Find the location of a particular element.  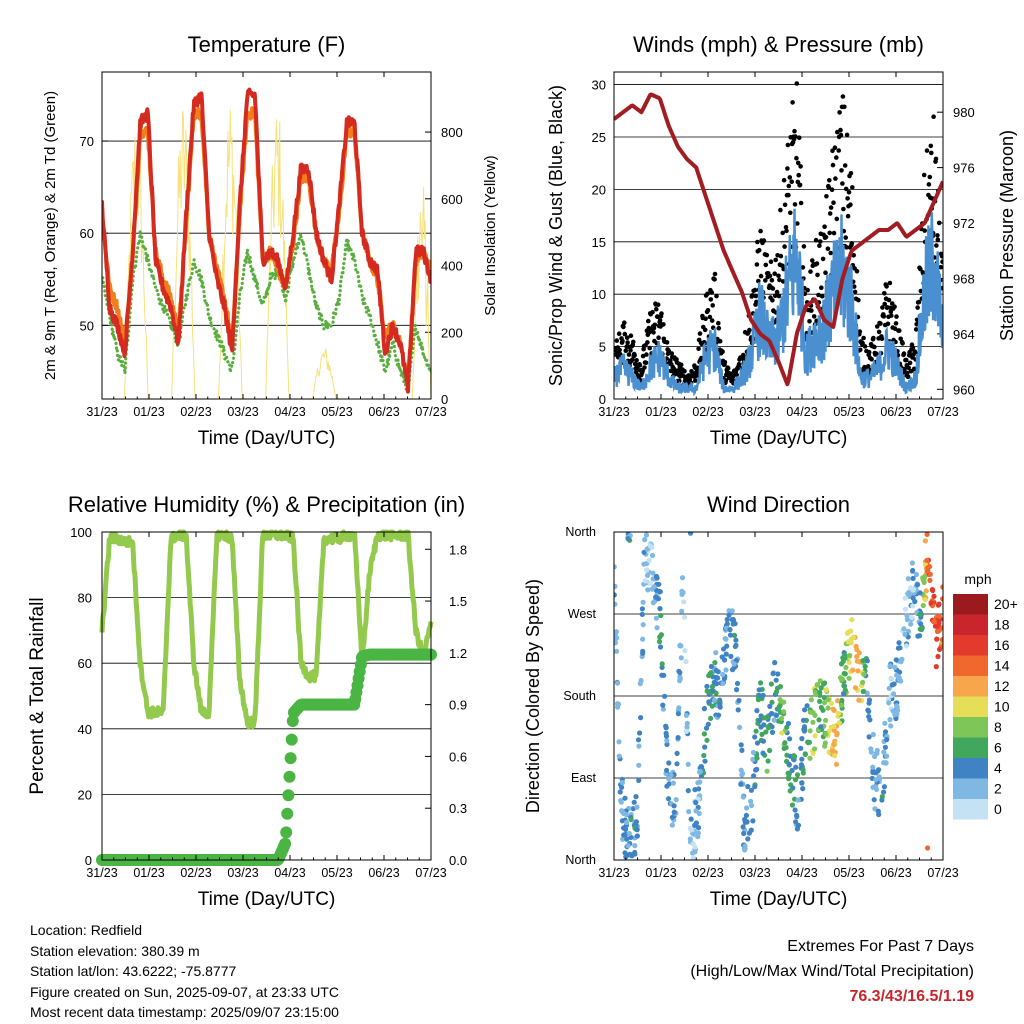

temperature-ylabel: 2m & 9m T (Red, Orange) & 2m Td (Green) is located at coordinates (50, 235).